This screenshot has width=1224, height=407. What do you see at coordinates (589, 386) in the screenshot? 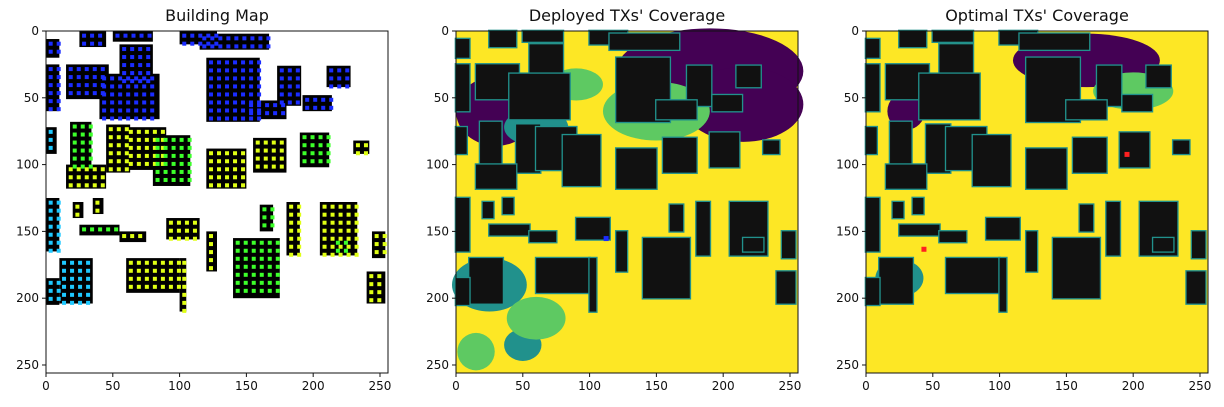
I see `x-tick-label: 100` at bounding box center [589, 386].